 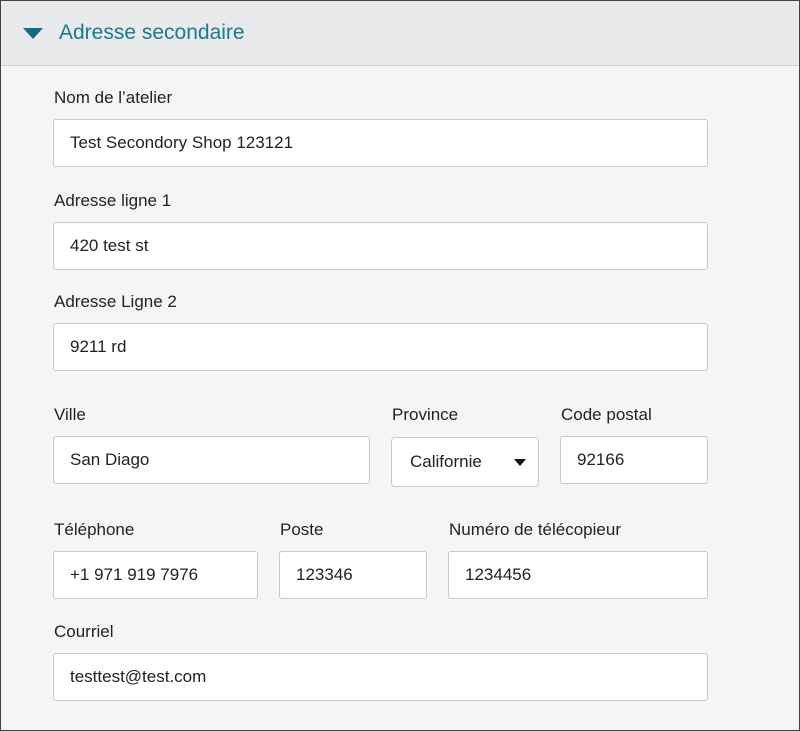 What do you see at coordinates (446, 461) in the screenshot?
I see `province-value: Californie` at bounding box center [446, 461].